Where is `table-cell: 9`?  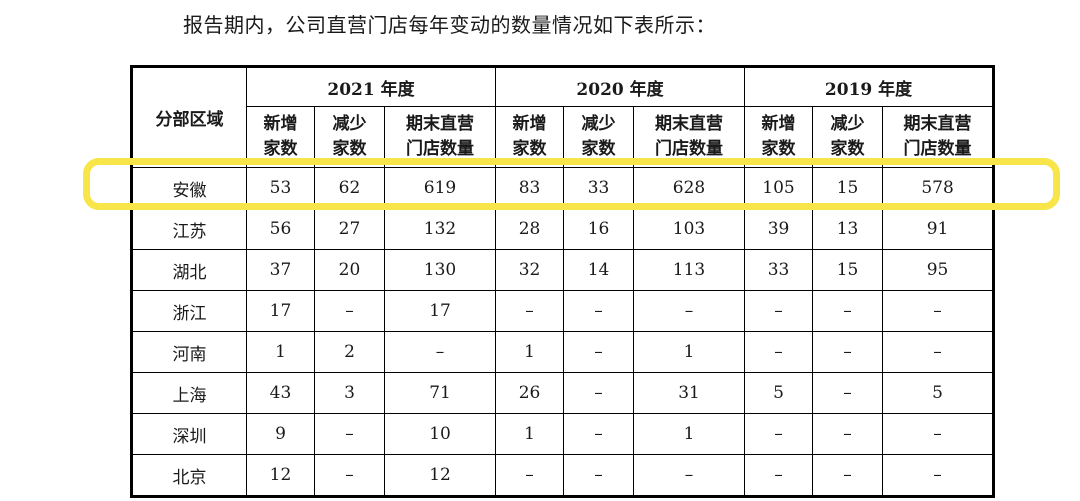 table-cell: 9 is located at coordinates (280, 434).